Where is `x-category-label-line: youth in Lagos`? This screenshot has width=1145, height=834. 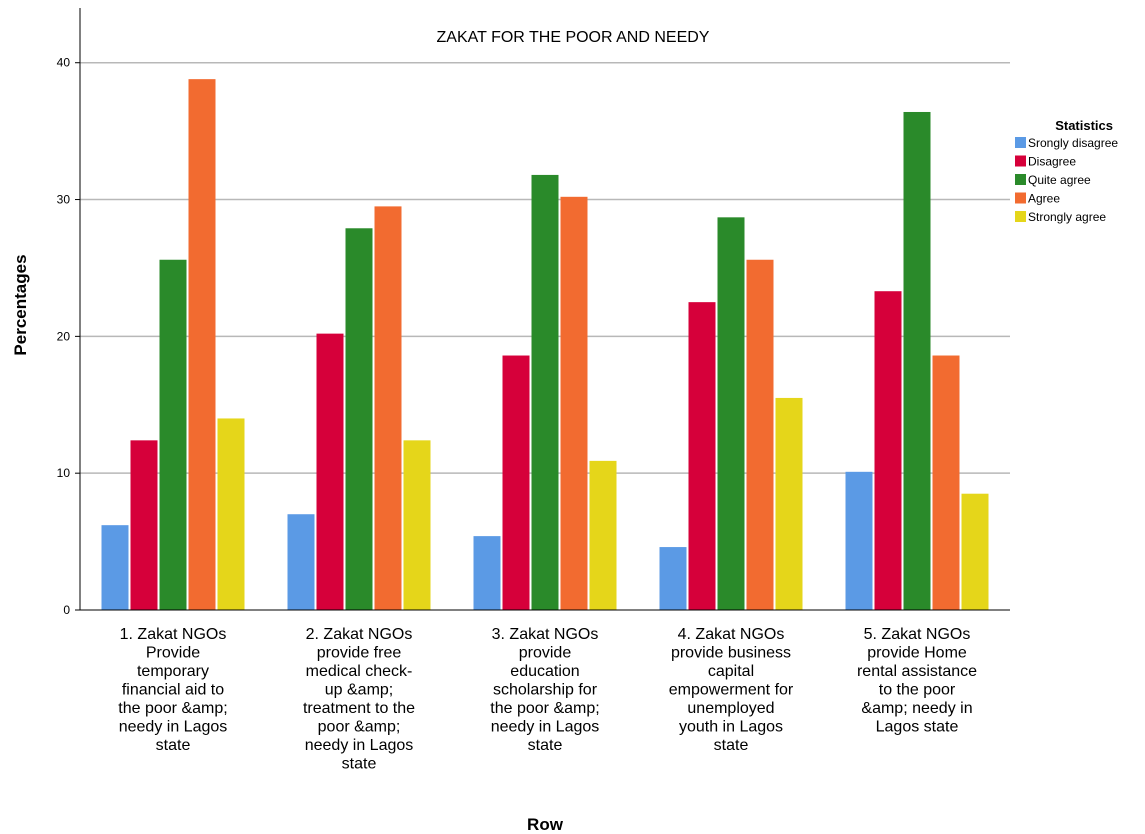 x-category-label-line: youth in Lagos is located at coordinates (731, 727).